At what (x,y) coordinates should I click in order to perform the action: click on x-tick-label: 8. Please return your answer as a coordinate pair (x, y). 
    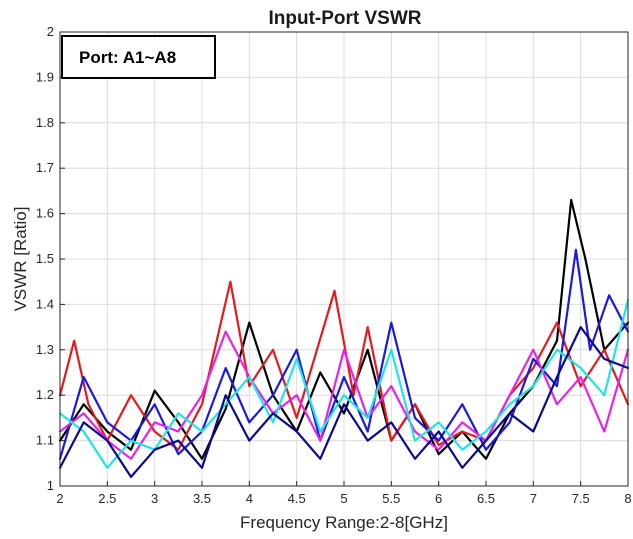
    Looking at the image, I should click on (627, 498).